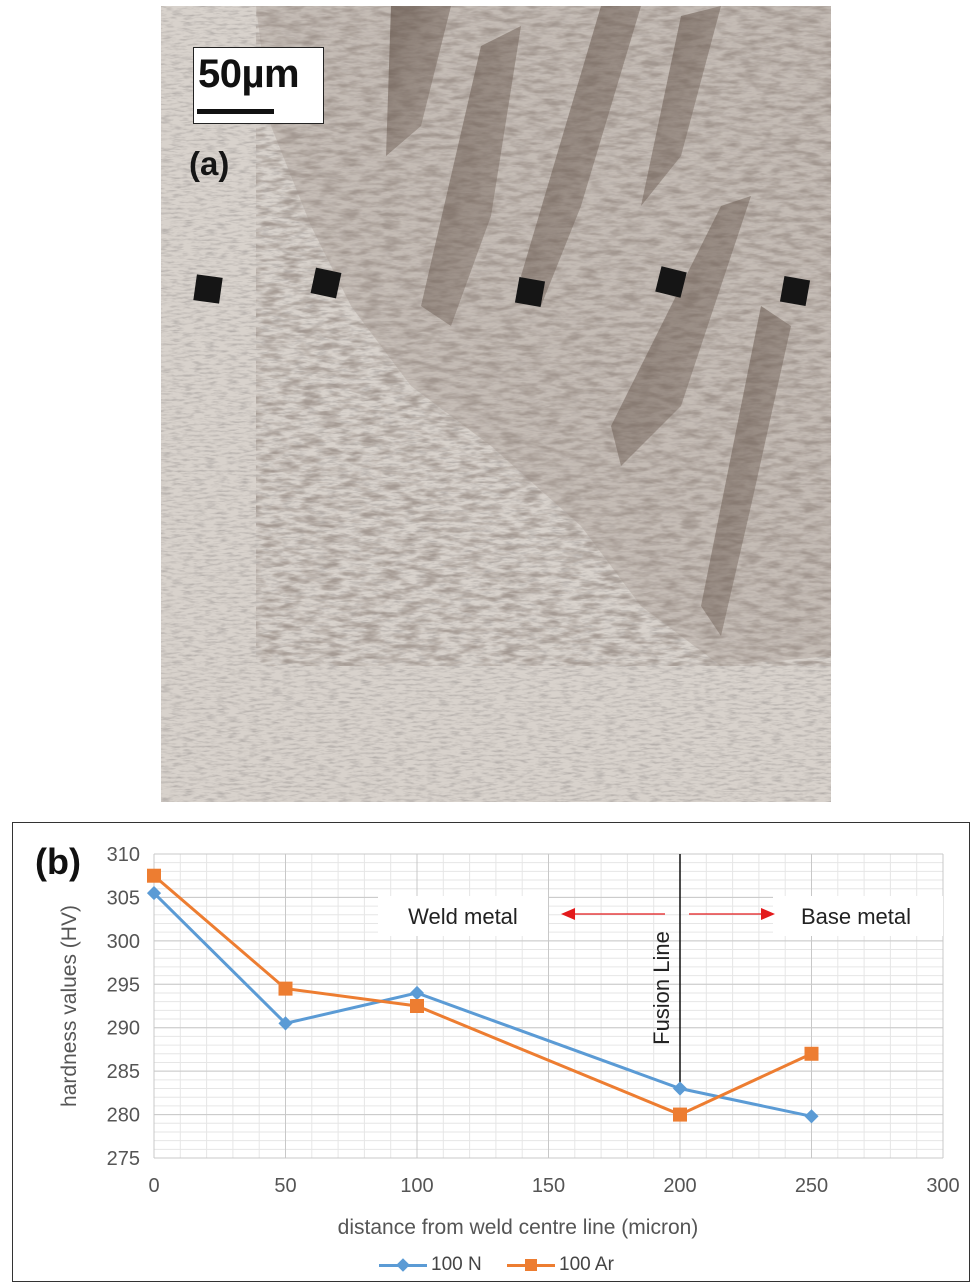 The height and width of the screenshot is (1285, 972). I want to click on x-tick-label: 50, so click(285, 1186).